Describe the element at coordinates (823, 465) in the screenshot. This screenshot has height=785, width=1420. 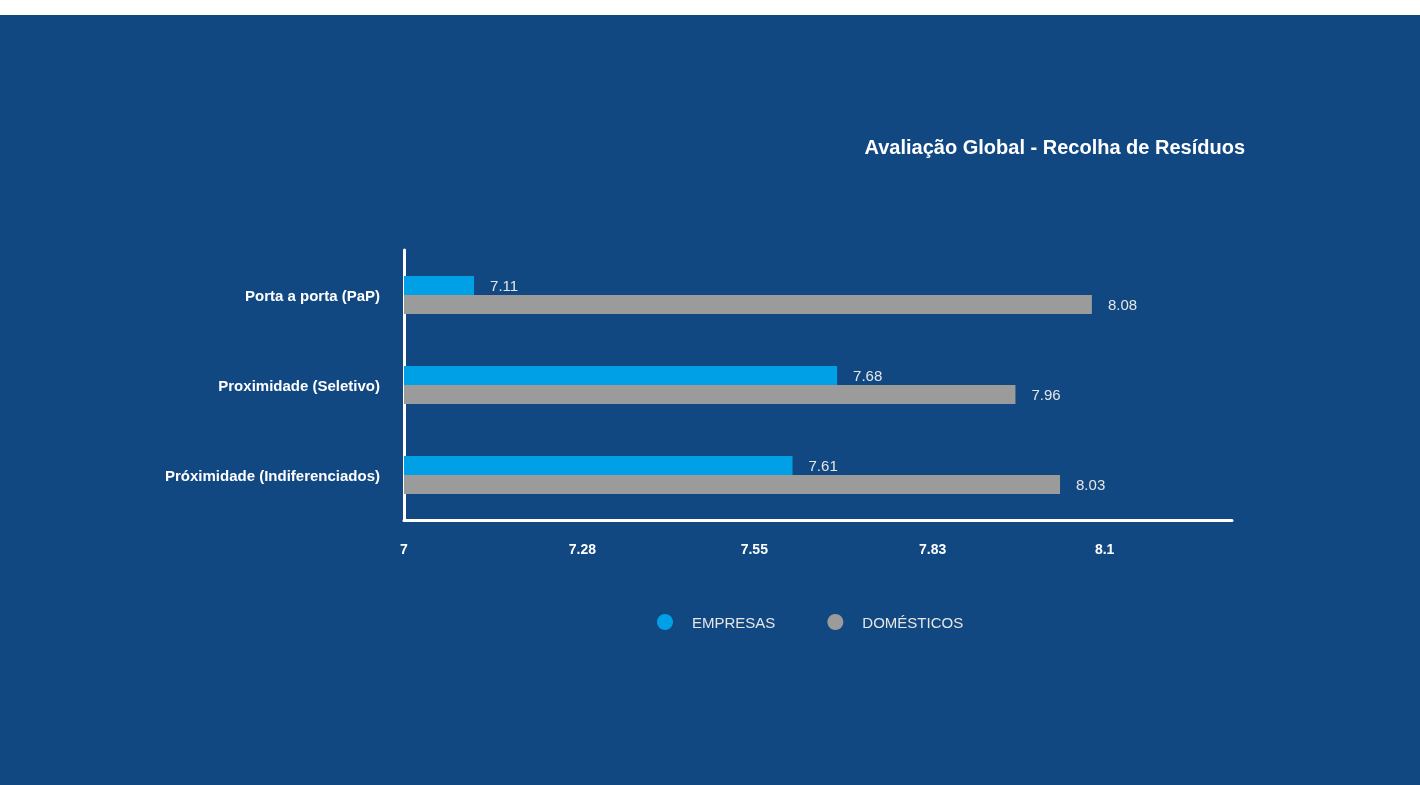
I see `data-label: 7.61` at that location.